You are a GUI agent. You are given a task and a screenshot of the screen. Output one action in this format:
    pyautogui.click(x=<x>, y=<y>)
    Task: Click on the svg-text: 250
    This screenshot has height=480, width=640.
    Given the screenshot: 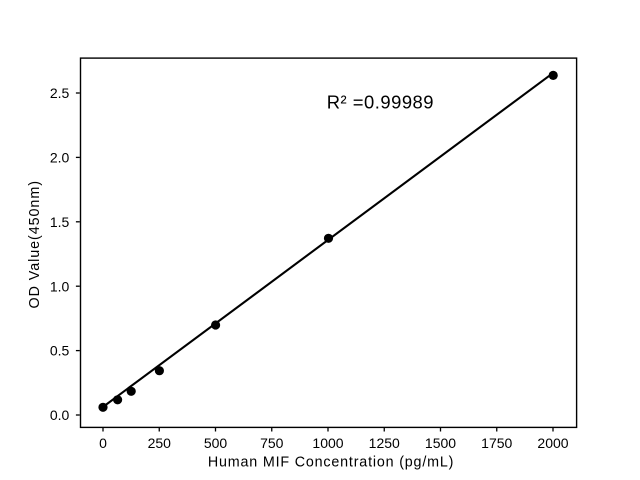 What is the action you would take?
    pyautogui.click(x=160, y=443)
    